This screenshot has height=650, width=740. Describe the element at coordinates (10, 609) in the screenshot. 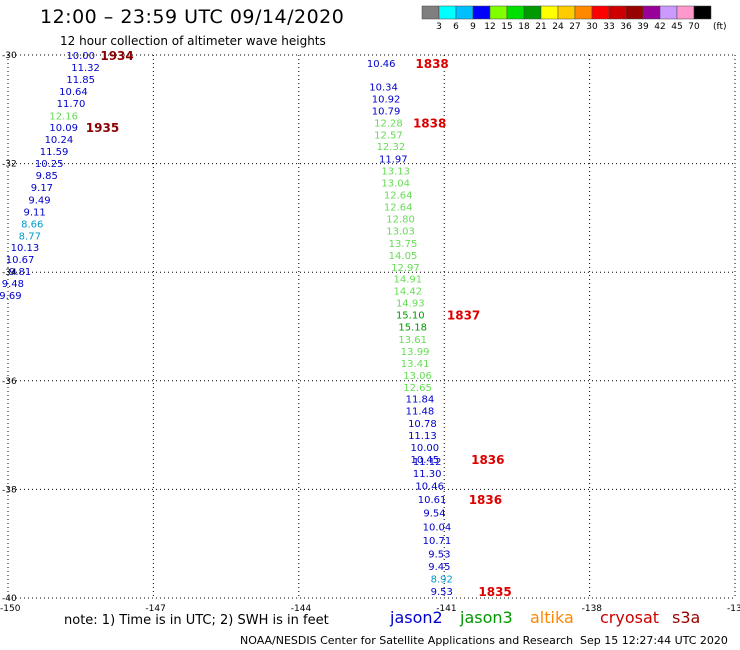

I see `x-tick-label: -150` at that location.